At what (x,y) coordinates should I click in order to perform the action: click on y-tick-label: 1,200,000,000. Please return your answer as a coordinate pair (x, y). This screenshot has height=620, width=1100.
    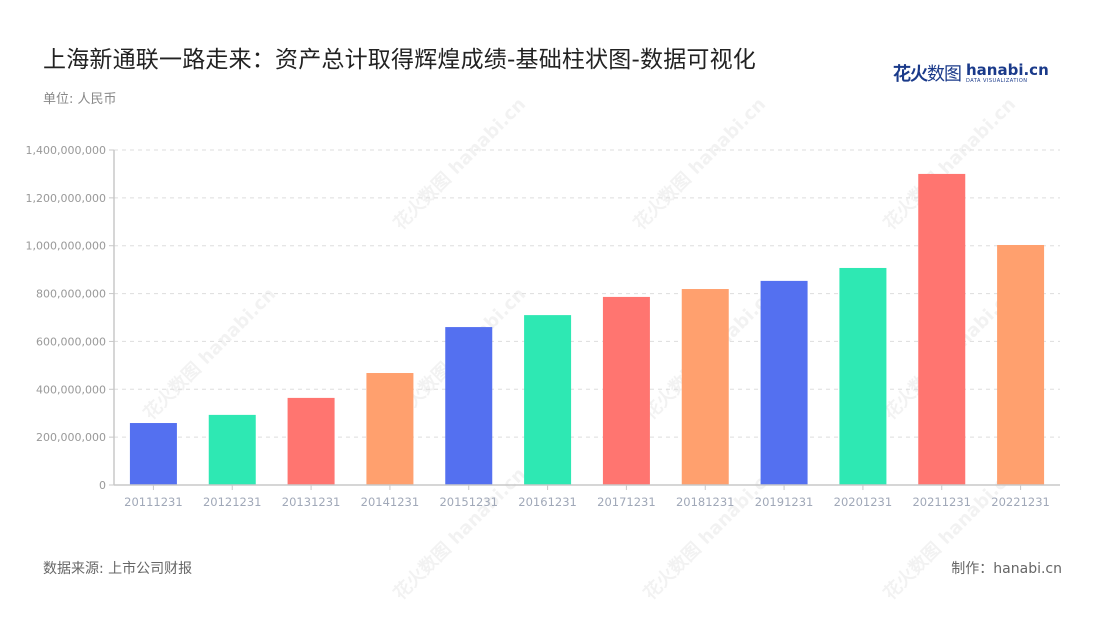
    Looking at the image, I should click on (66, 198).